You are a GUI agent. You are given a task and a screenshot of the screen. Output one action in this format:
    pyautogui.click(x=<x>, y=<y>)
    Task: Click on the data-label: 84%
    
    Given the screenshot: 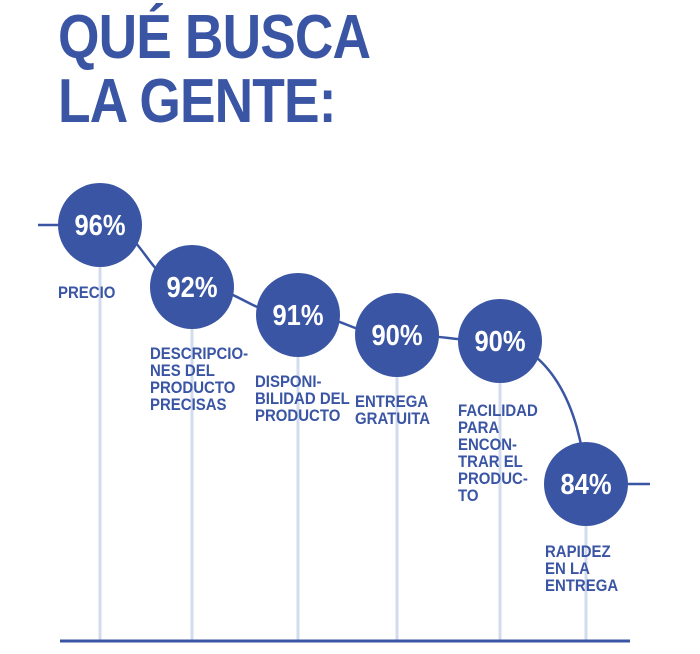 What is the action you would take?
    pyautogui.click(x=585, y=483)
    